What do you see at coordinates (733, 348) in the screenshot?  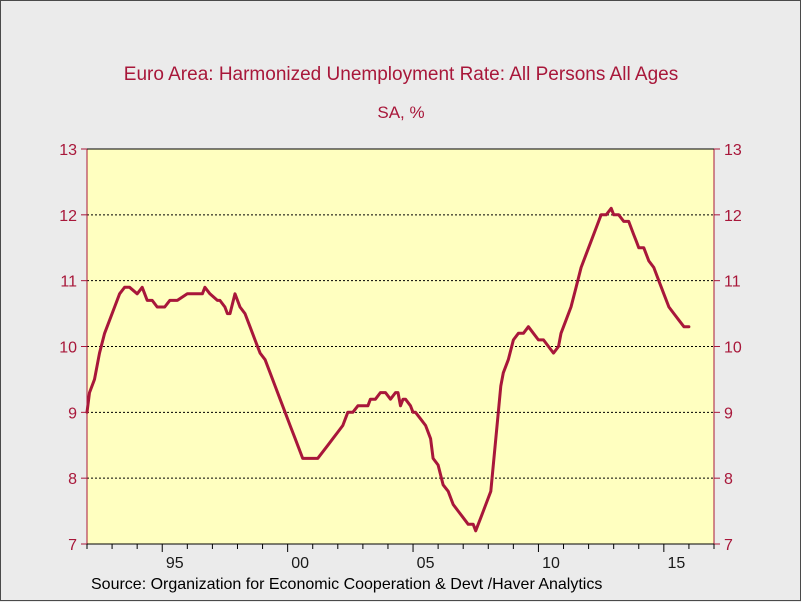 I see `ytick-label-right: 10` at bounding box center [733, 348].